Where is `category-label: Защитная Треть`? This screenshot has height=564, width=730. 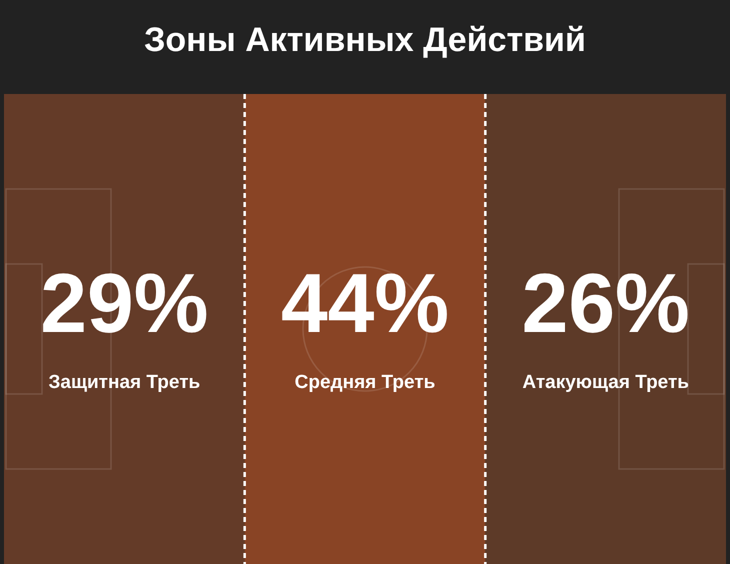 category-label: Защитная Треть is located at coordinates (124, 383).